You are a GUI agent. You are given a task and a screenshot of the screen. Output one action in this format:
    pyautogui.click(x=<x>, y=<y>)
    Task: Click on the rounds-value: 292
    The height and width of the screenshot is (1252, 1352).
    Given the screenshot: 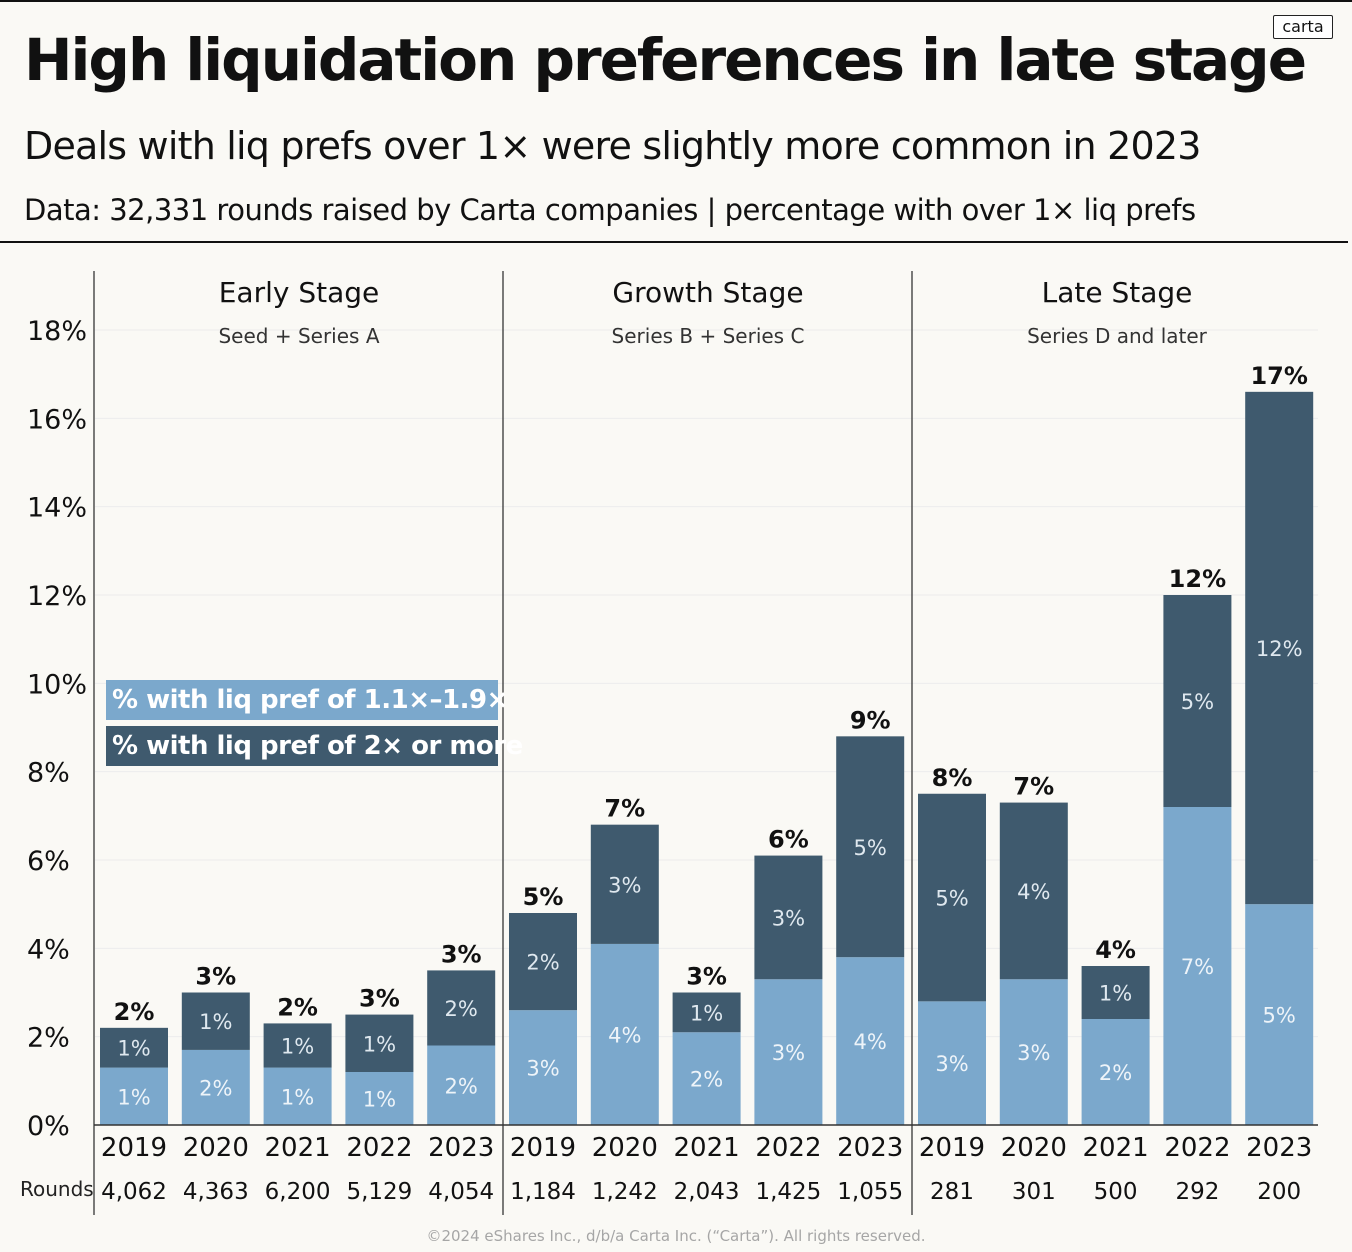 What is the action you would take?
    pyautogui.click(x=1197, y=1192)
    